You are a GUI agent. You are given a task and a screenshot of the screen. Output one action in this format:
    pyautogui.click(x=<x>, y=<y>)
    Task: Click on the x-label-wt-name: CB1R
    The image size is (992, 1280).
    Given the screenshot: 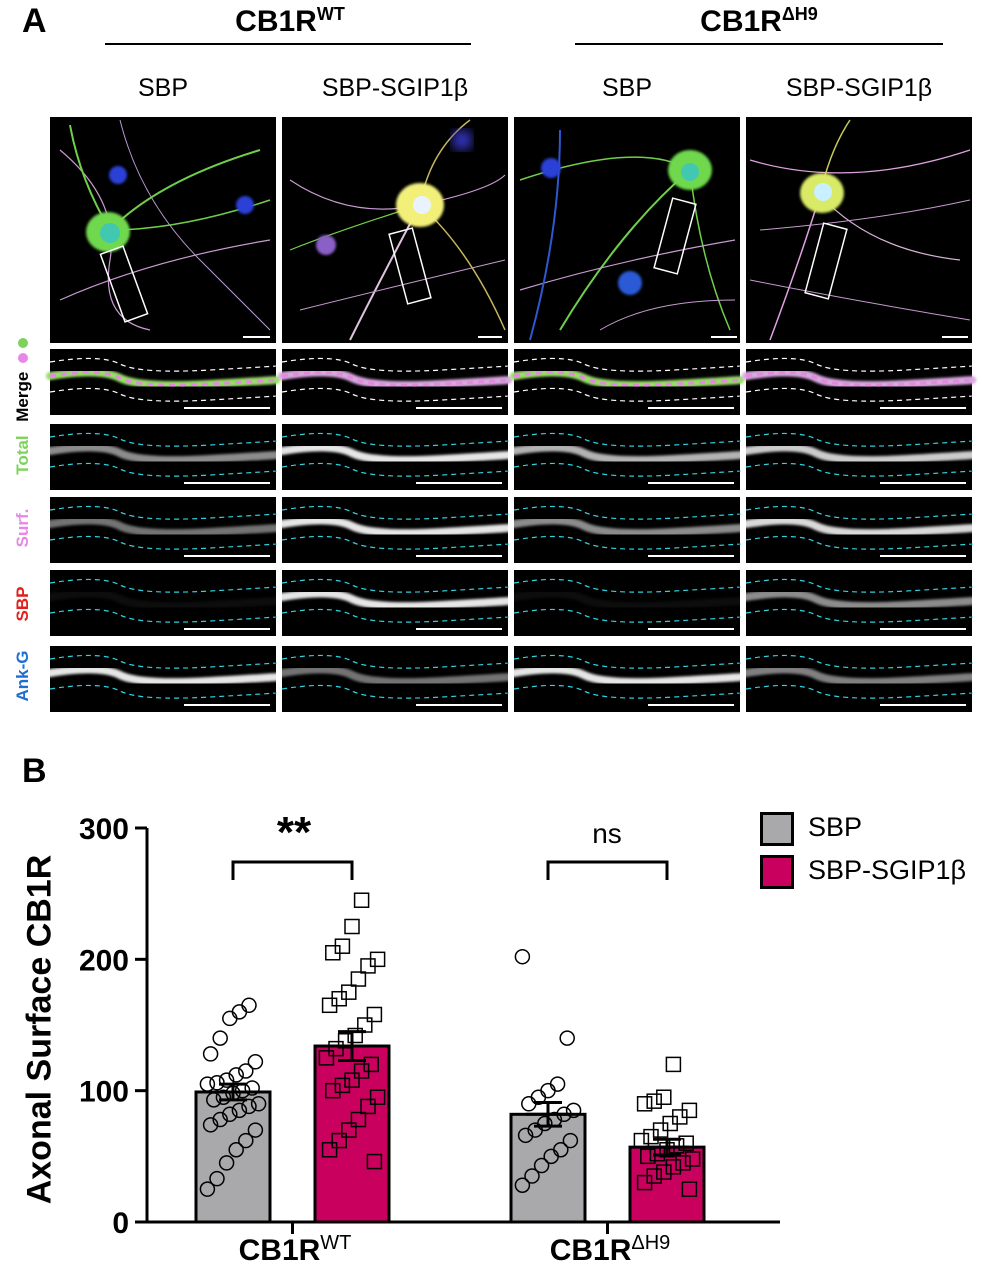 What is the action you would take?
    pyautogui.click(x=279, y=1250)
    